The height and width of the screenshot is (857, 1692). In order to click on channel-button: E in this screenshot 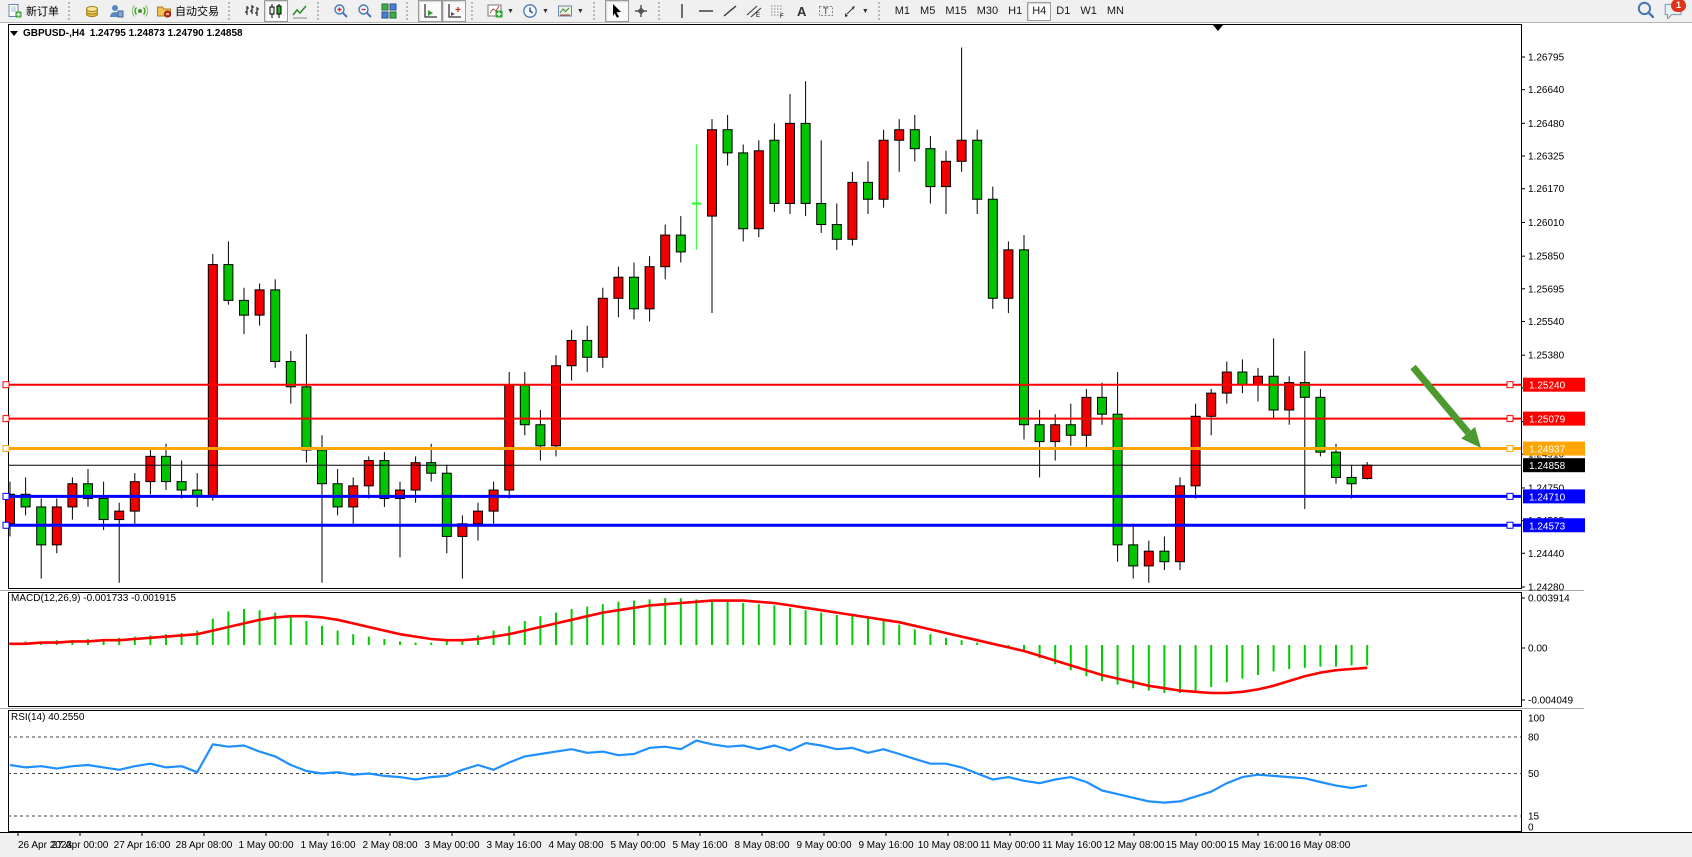, I will do `click(754, 11)`.